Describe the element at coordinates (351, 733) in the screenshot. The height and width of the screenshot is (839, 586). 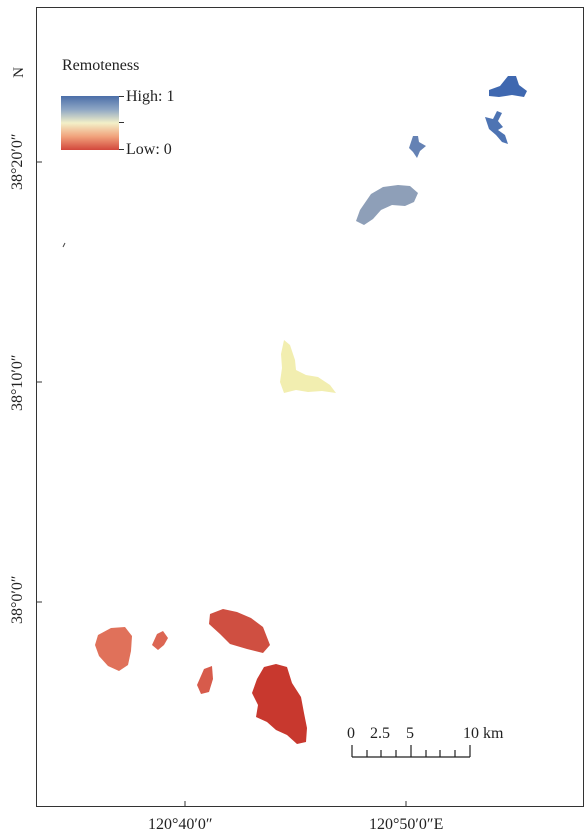
I see `scale-label: 0` at that location.